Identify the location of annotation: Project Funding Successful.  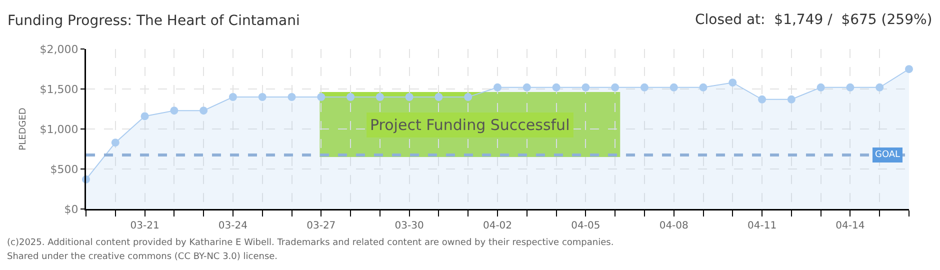
(470, 125).